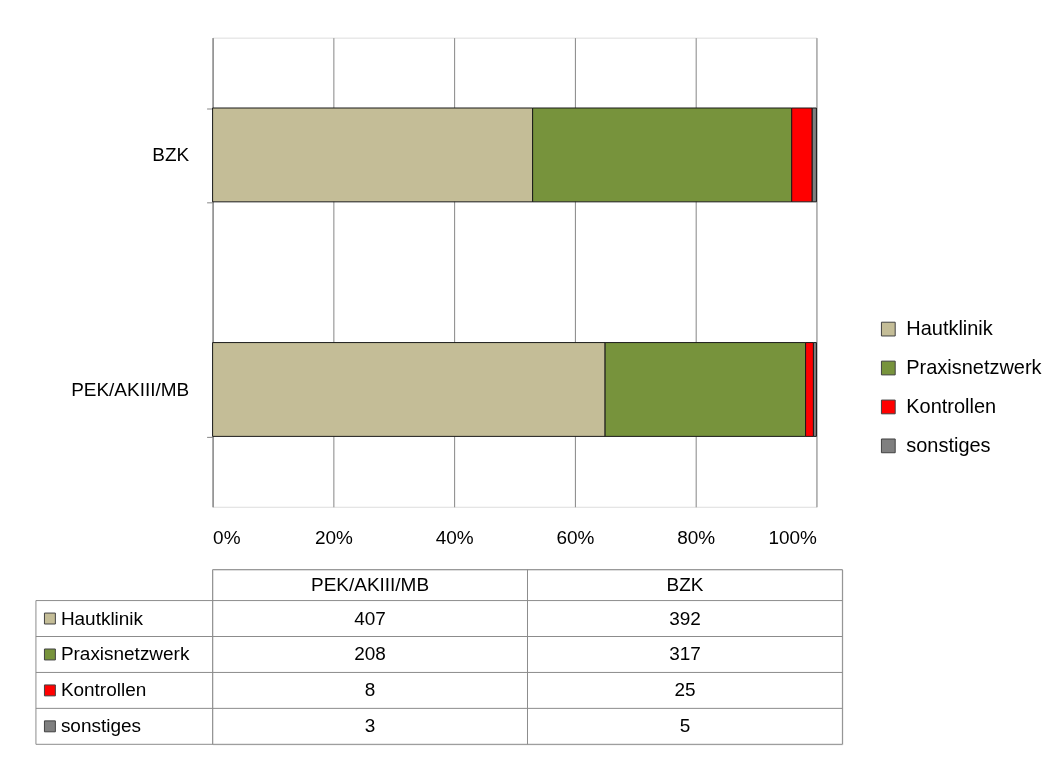  What do you see at coordinates (370, 585) in the screenshot?
I see `category-label: PEK/AKIII/MB` at bounding box center [370, 585].